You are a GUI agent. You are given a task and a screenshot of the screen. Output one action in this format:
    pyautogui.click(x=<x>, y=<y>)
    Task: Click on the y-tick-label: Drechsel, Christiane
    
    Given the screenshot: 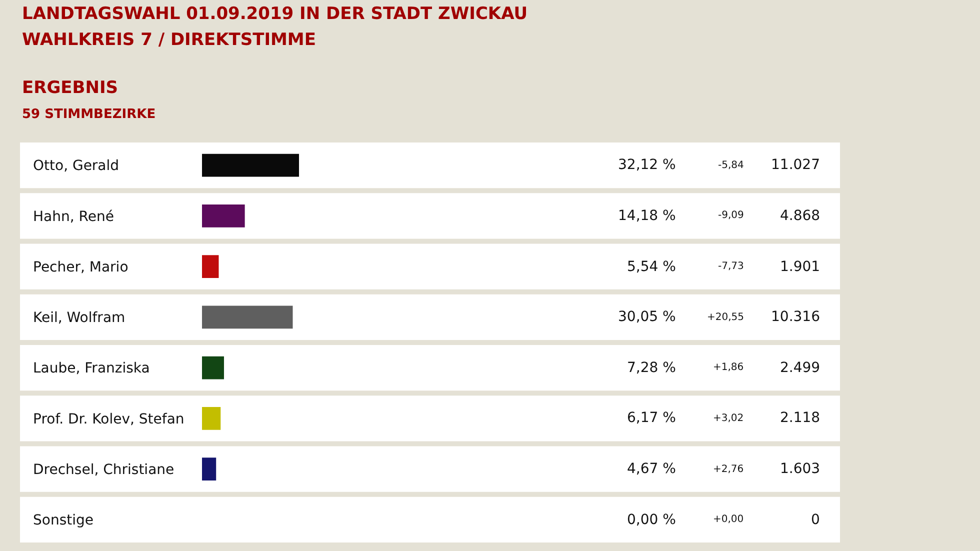 What is the action you would take?
    pyautogui.click(x=103, y=470)
    